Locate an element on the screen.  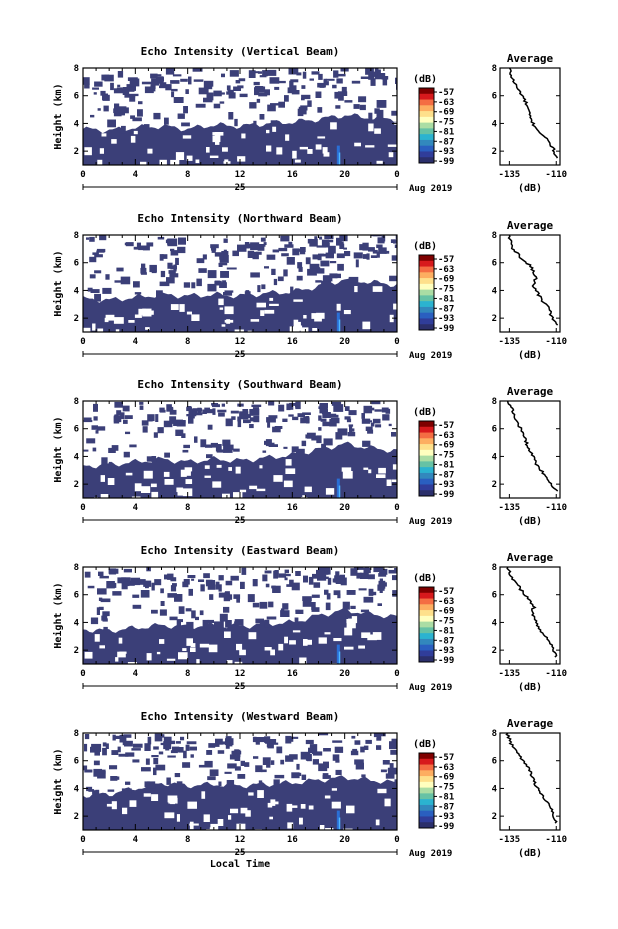
profile-y-tick-label: 2 is located at coordinates (494, 319).